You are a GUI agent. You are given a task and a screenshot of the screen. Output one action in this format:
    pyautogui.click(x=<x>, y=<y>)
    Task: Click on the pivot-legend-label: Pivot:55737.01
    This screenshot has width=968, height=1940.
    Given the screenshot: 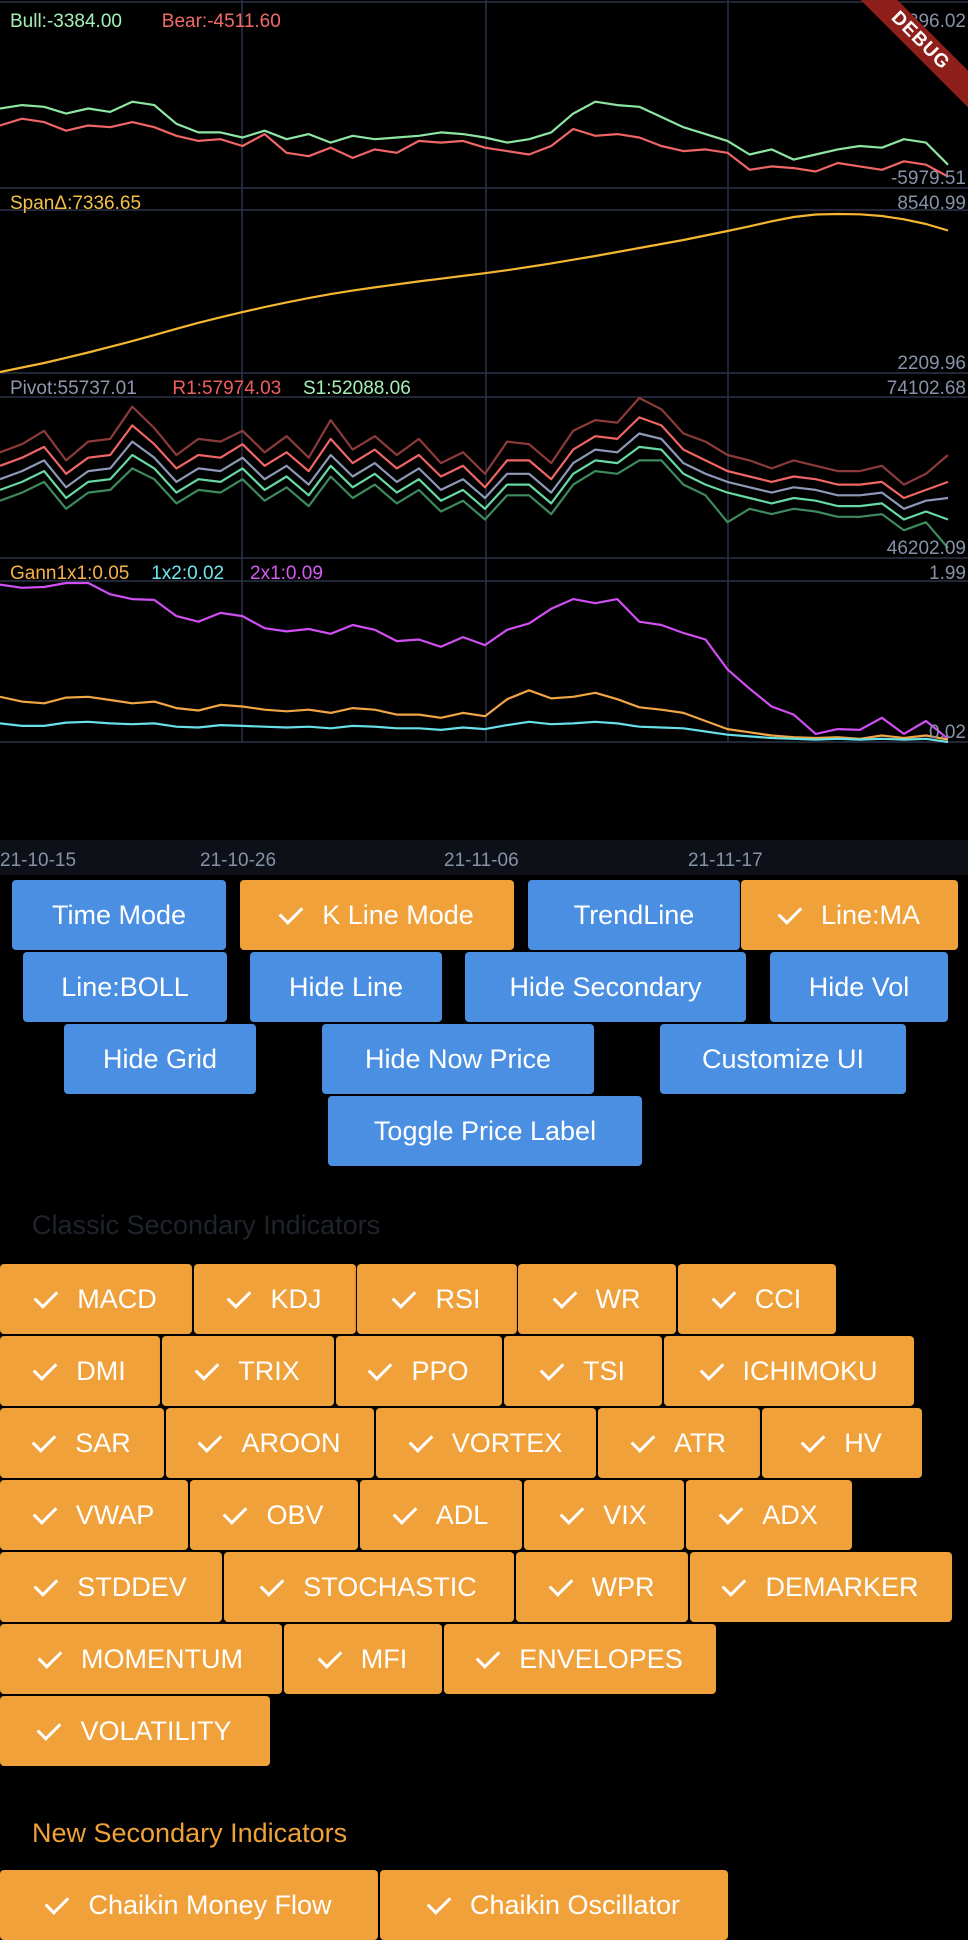 What is the action you would take?
    pyautogui.click(x=73, y=388)
    